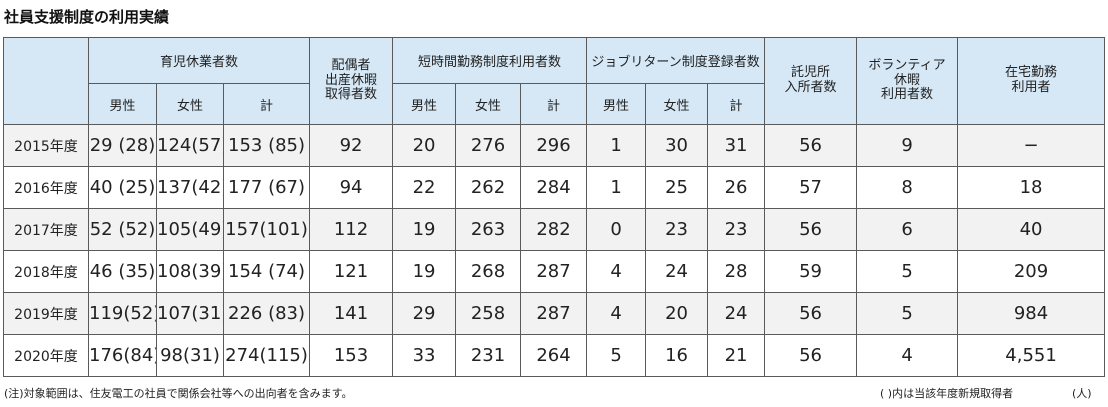 The height and width of the screenshot is (407, 1108). Describe the element at coordinates (907, 65) in the screenshot. I see `volunteer-header-line1: ボランティア` at that location.